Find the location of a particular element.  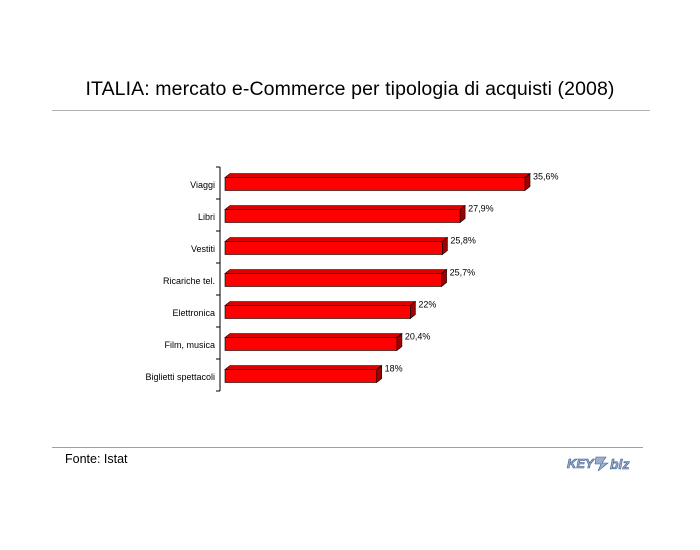

data-label: 27,9% is located at coordinates (481, 209).